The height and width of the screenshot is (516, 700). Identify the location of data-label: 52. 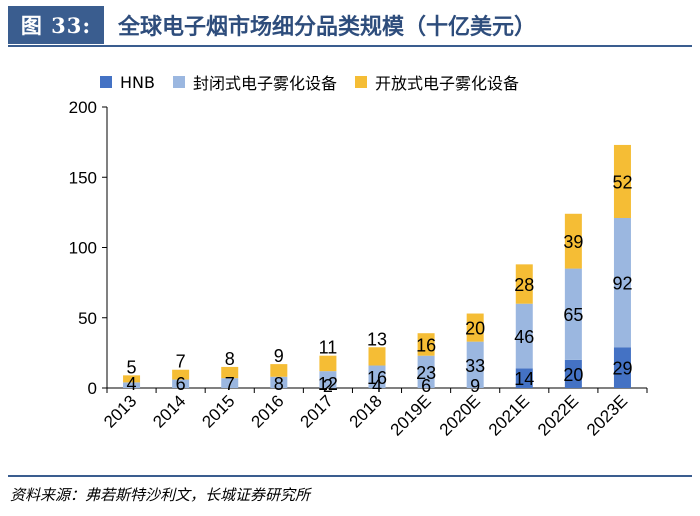
(622, 182).